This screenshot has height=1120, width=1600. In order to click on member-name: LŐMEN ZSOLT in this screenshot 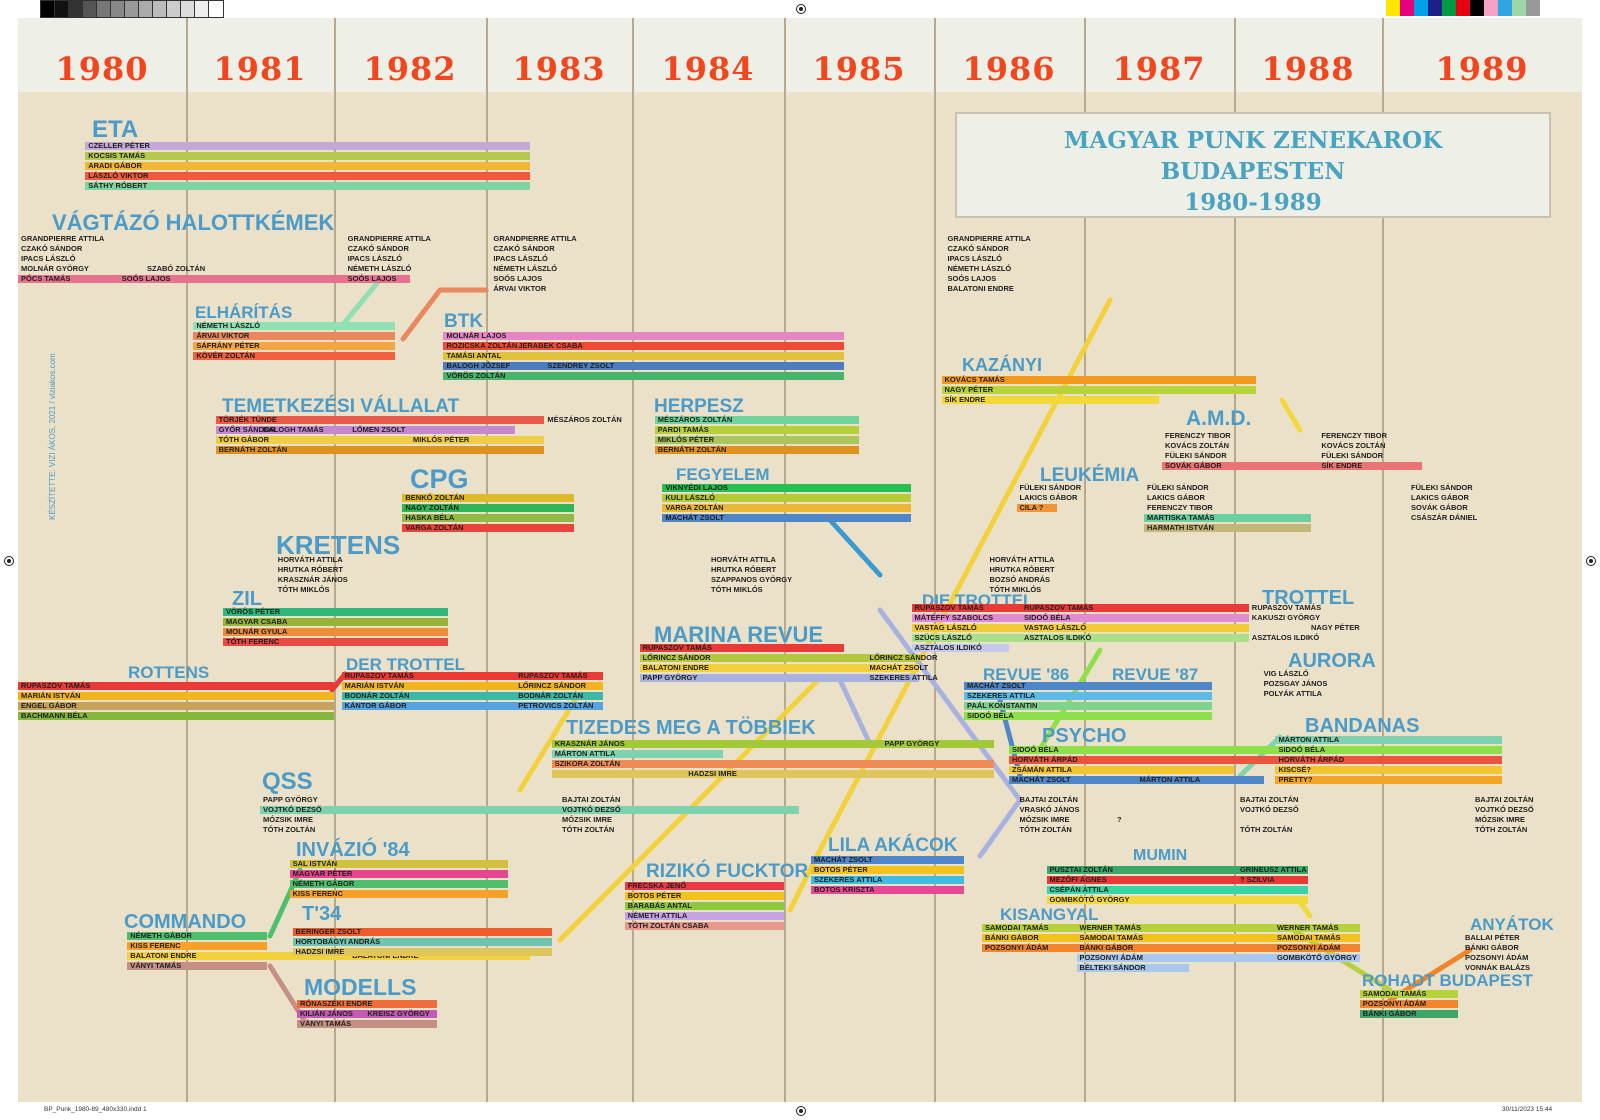, I will do `click(379, 429)`.